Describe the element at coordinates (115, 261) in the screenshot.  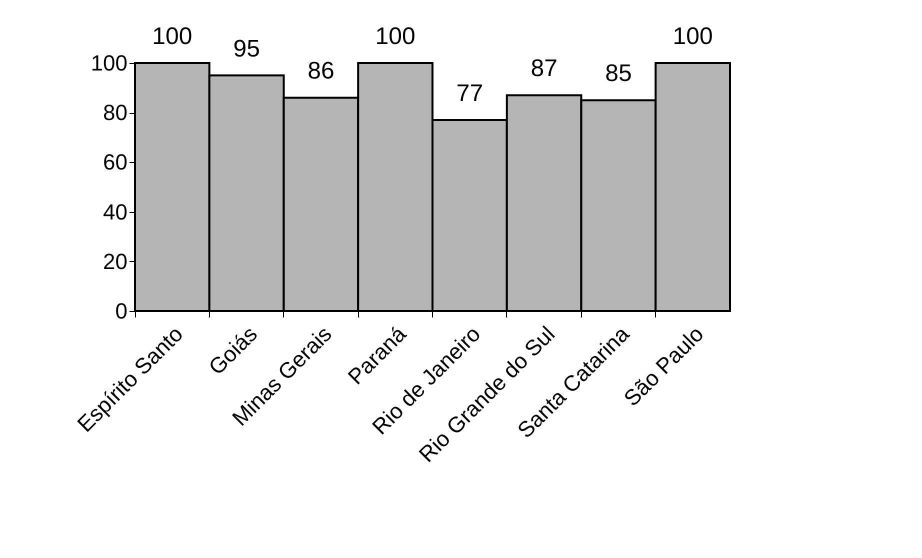
I see `y-tick-label: 20` at that location.